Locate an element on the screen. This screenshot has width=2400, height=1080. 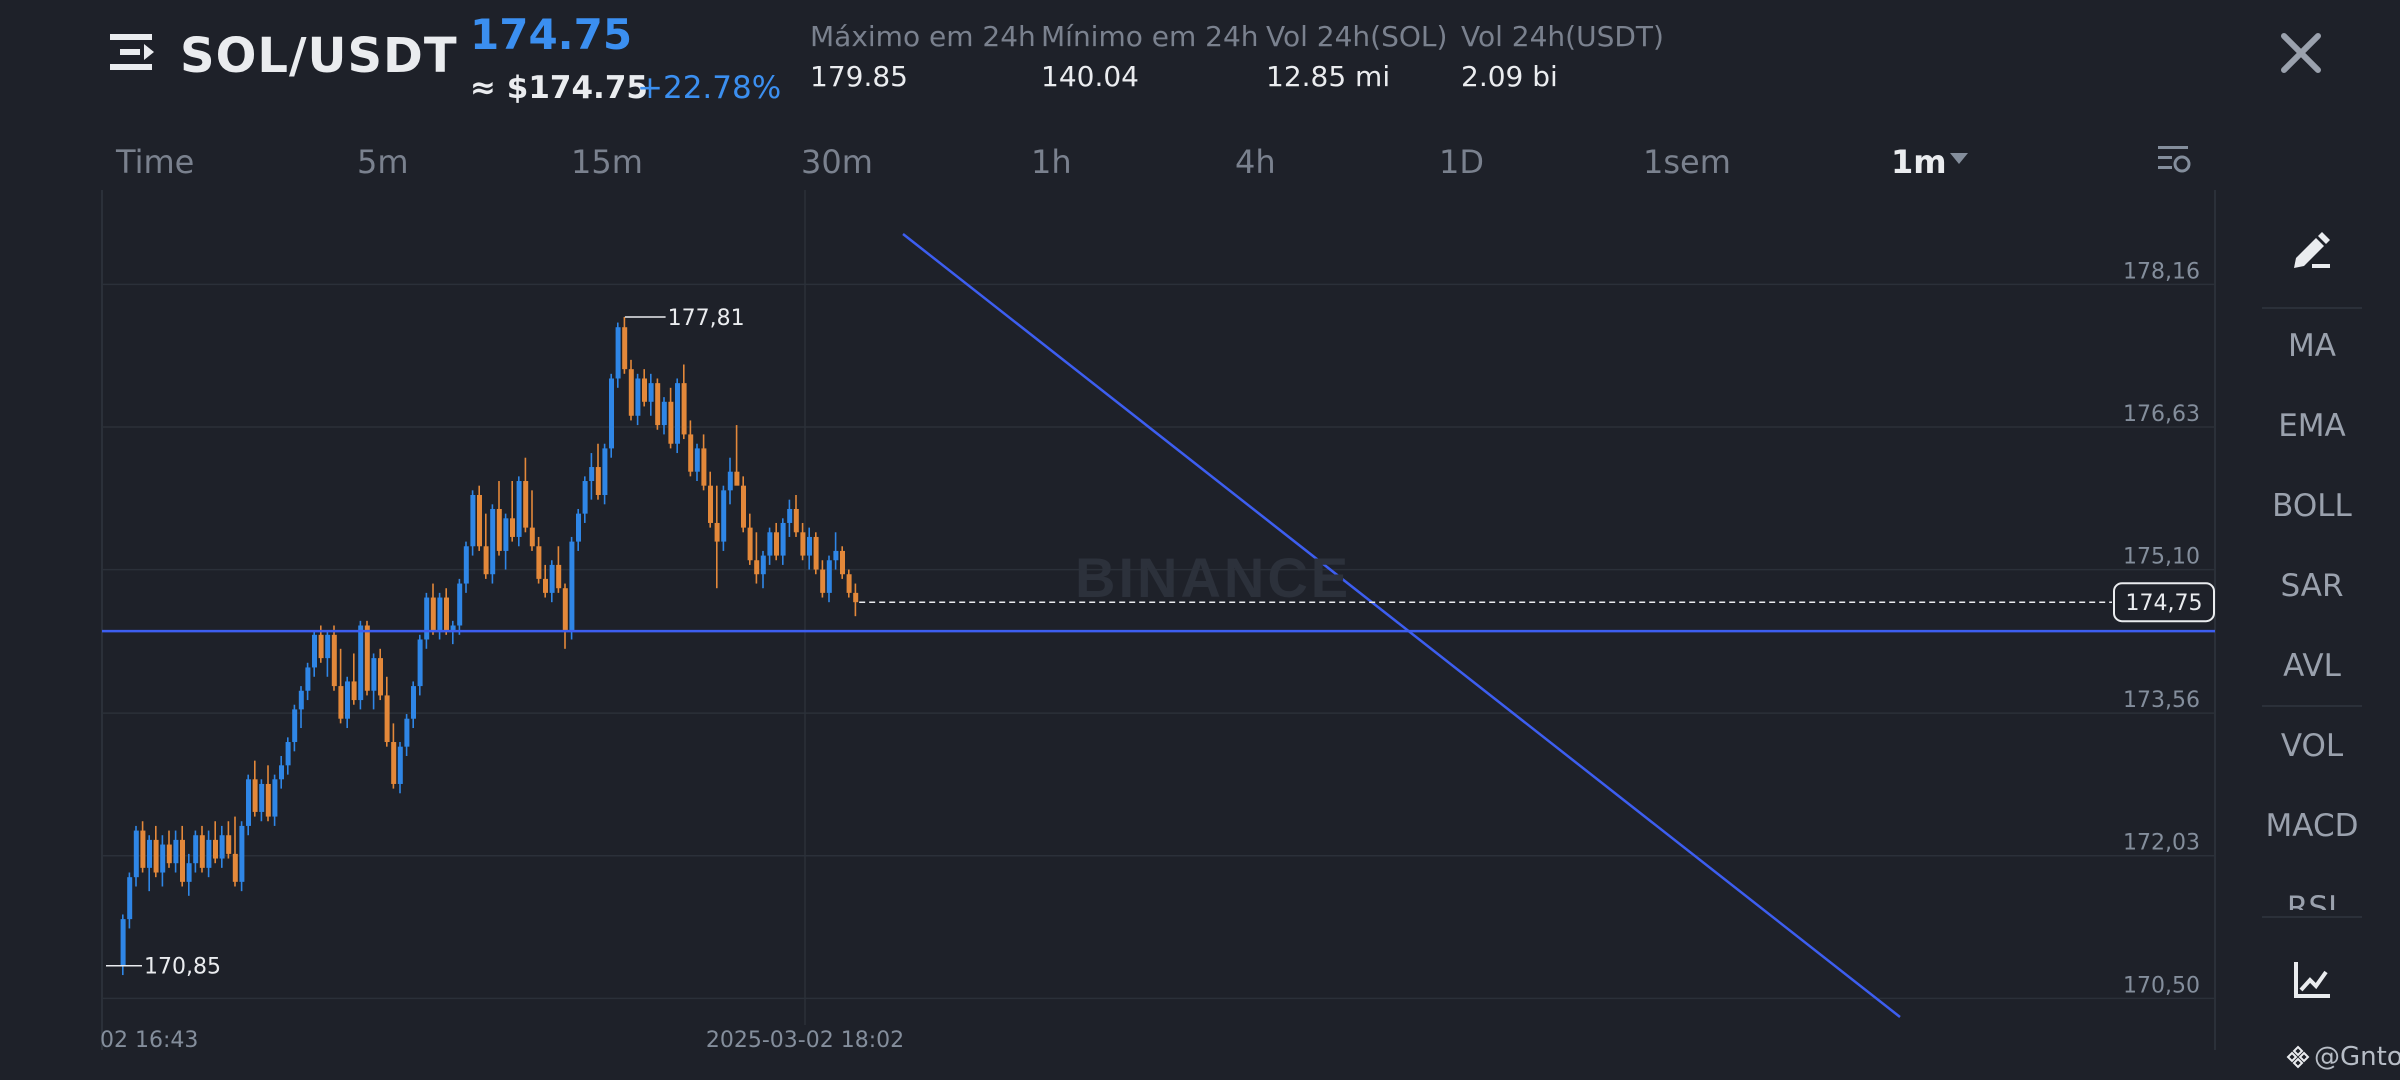
tab-1h: 1h is located at coordinates (1051, 162).